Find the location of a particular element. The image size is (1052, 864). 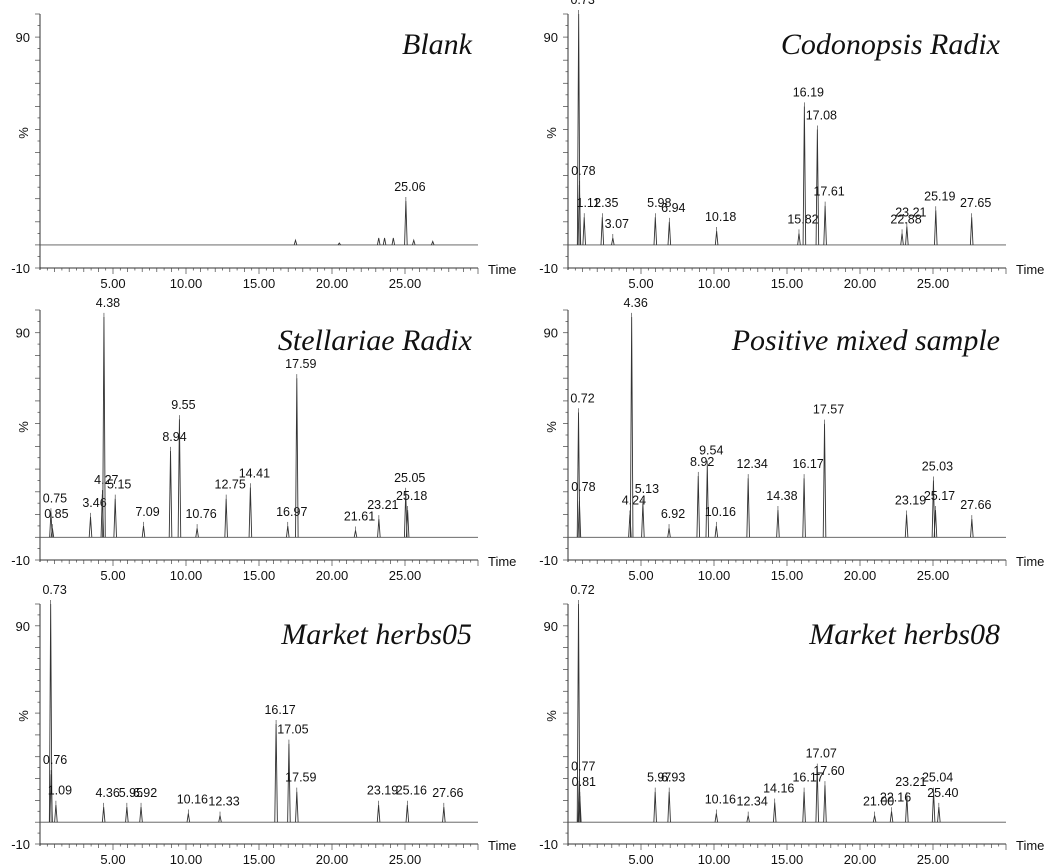

peak-label: 5.98 is located at coordinates (659, 203).